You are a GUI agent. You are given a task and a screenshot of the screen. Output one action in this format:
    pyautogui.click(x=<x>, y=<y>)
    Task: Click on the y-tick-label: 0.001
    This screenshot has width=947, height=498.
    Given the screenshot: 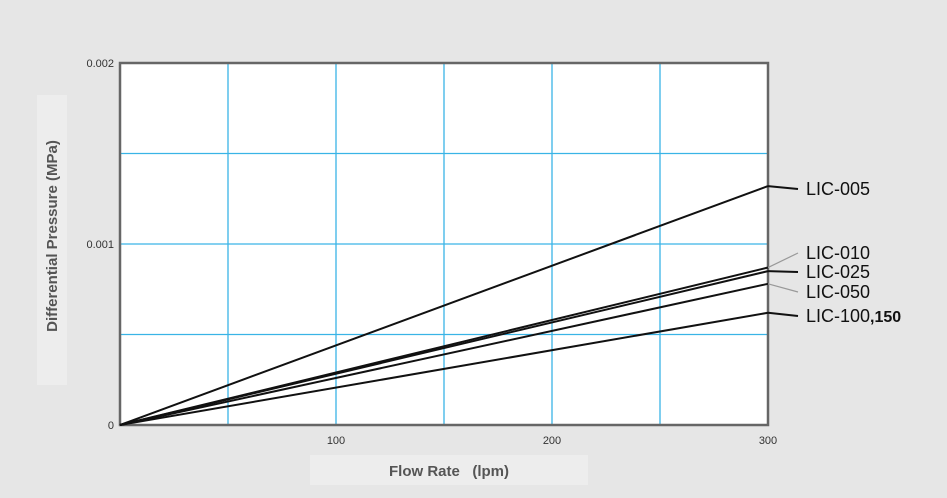 What is the action you would take?
    pyautogui.click(x=100, y=245)
    